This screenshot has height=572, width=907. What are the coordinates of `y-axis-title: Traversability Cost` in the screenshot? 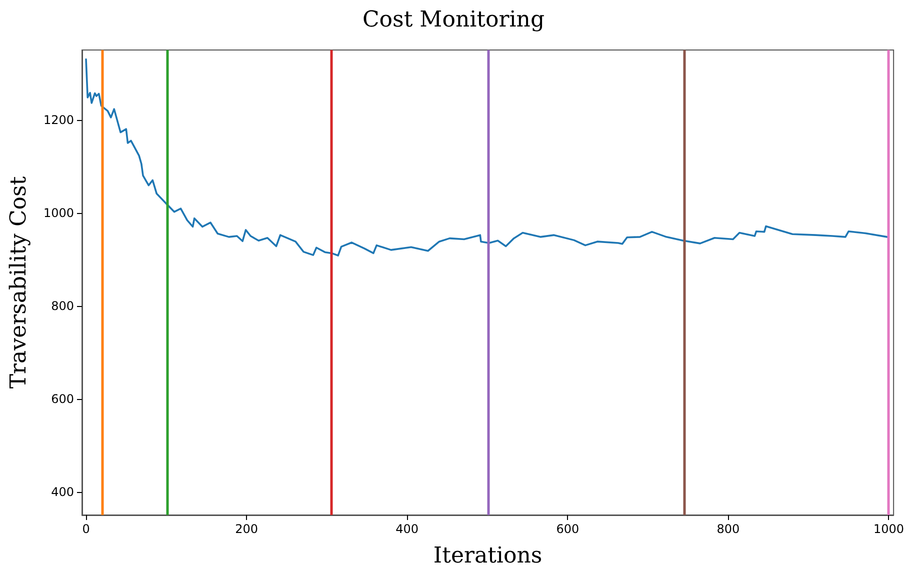 It's located at (19, 282).